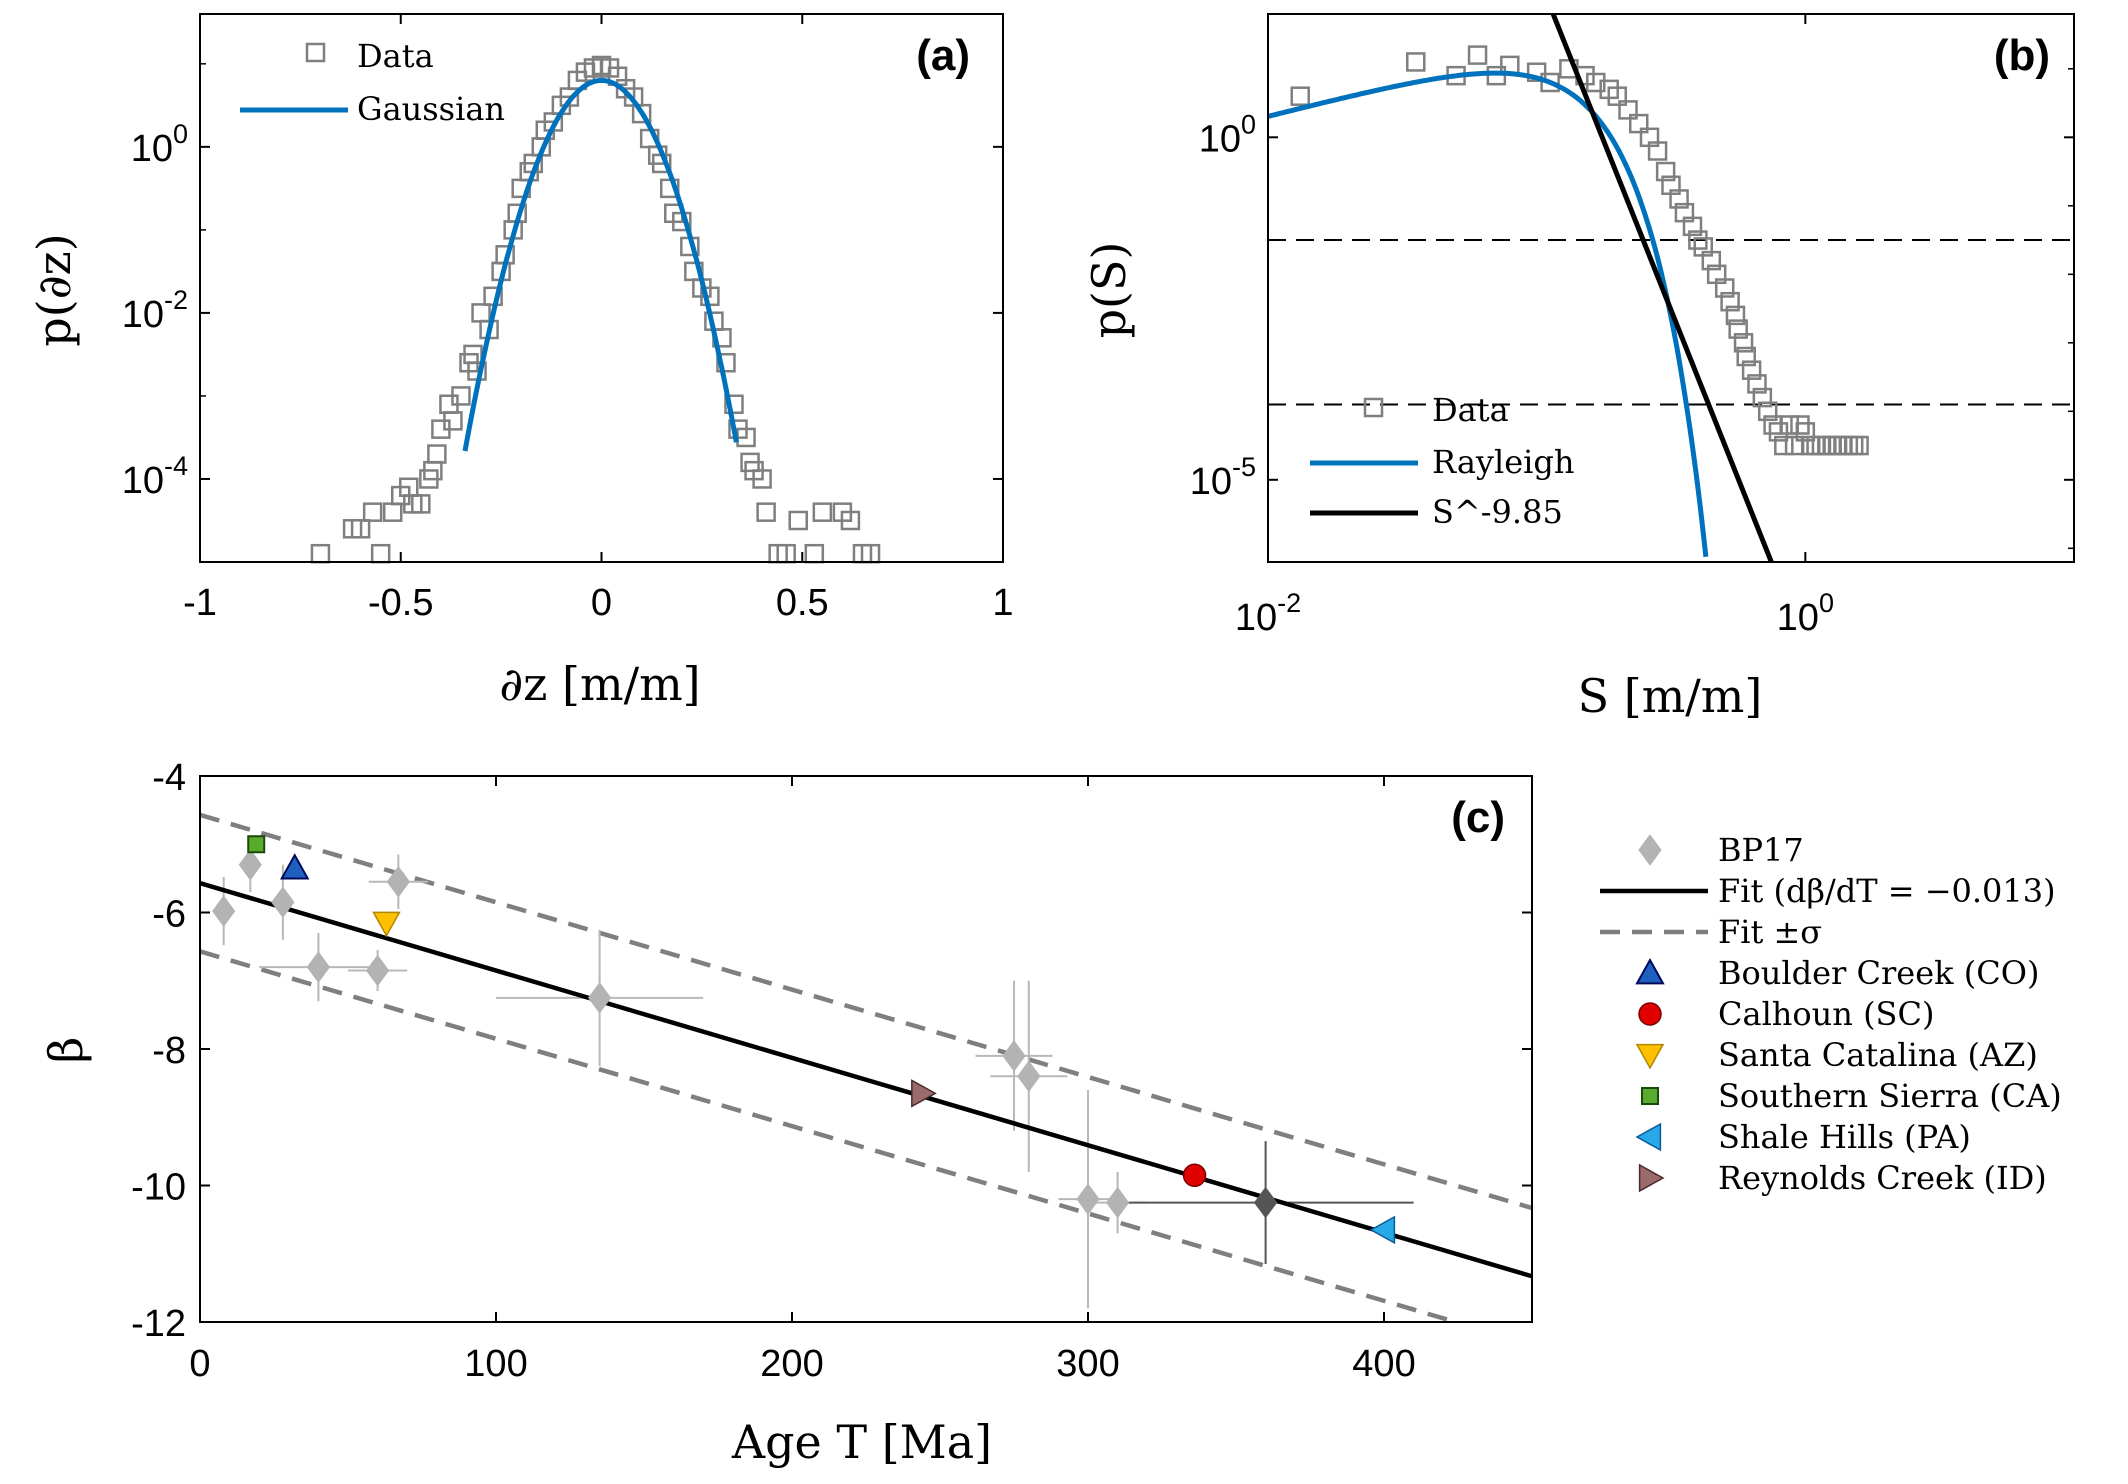 Image resolution: width=2128 pixels, height=1484 pixels. What do you see at coordinates (158, 1188) in the screenshot?
I see `y-tick-label: -10` at bounding box center [158, 1188].